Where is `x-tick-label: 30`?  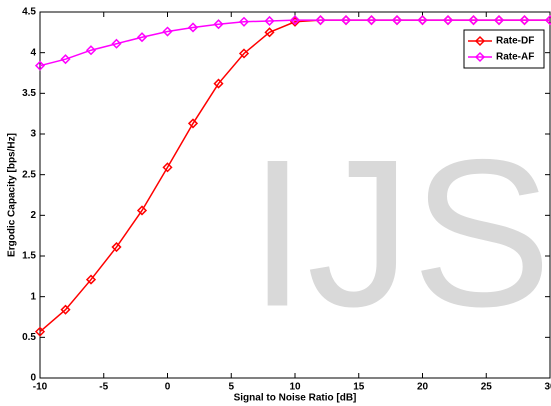 x-tick-label: 30 is located at coordinates (547, 387).